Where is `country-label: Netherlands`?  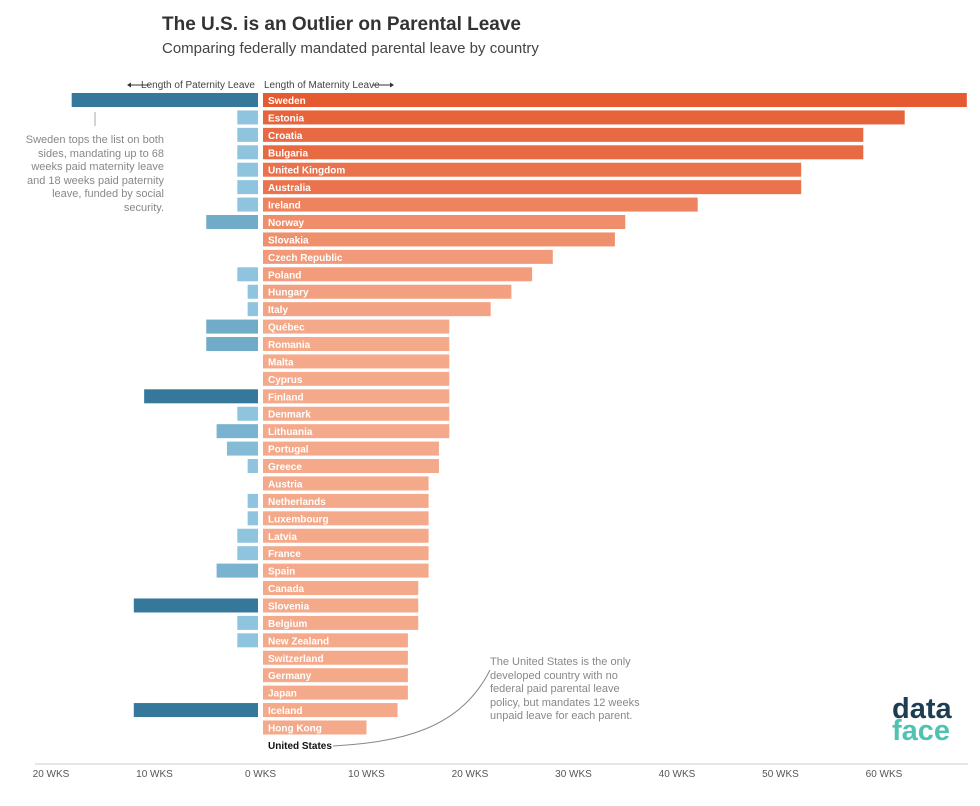
country-label: Netherlands is located at coordinates (297, 502).